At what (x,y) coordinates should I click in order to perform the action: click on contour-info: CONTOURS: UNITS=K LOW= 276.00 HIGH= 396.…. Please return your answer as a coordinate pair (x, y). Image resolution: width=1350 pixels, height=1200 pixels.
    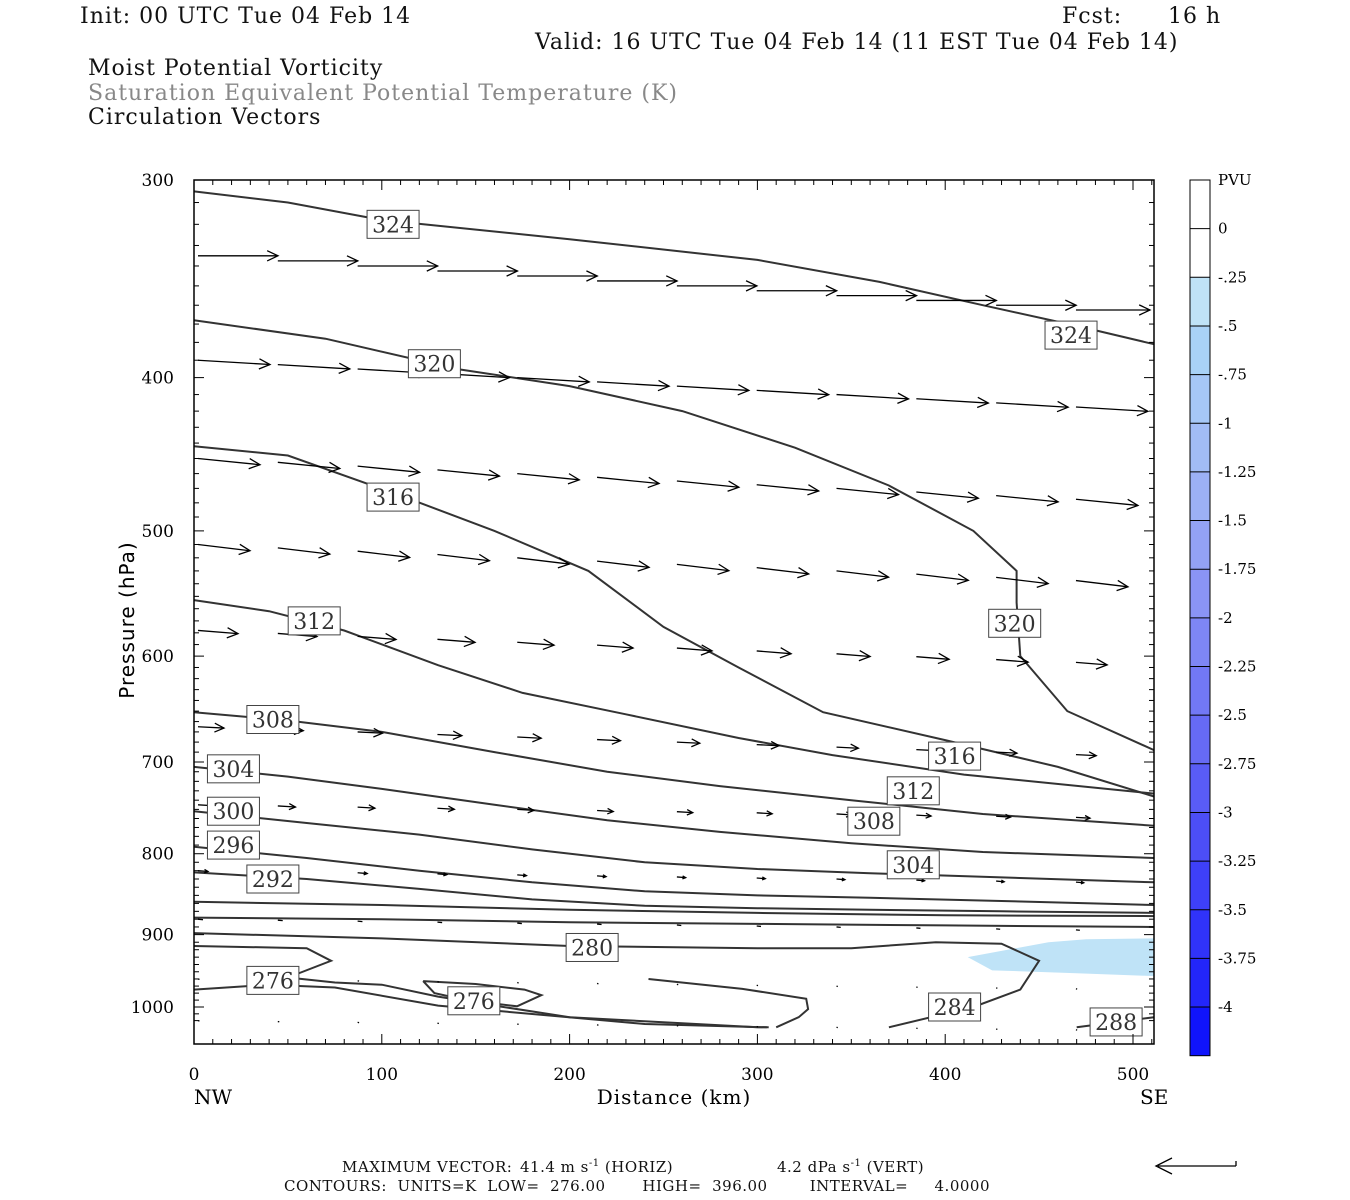
    Looking at the image, I should click on (637, 1186).